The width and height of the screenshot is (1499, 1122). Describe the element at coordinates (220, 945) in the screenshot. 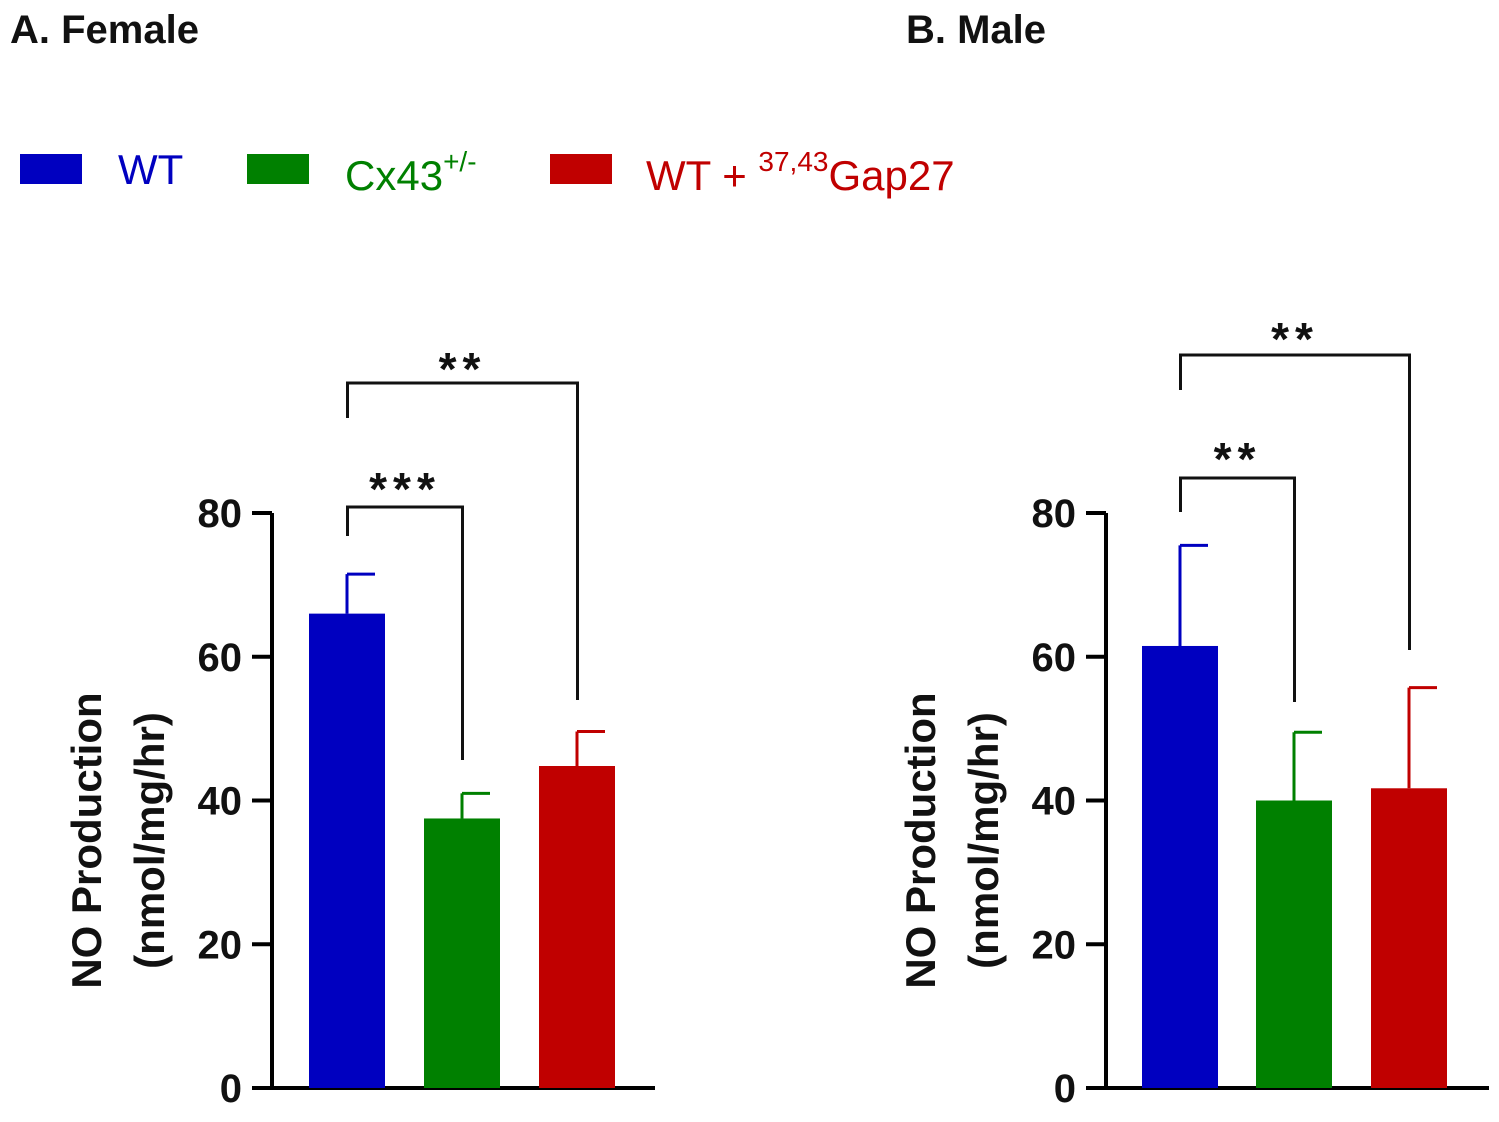

I see `female-y-tick-label: 20` at that location.